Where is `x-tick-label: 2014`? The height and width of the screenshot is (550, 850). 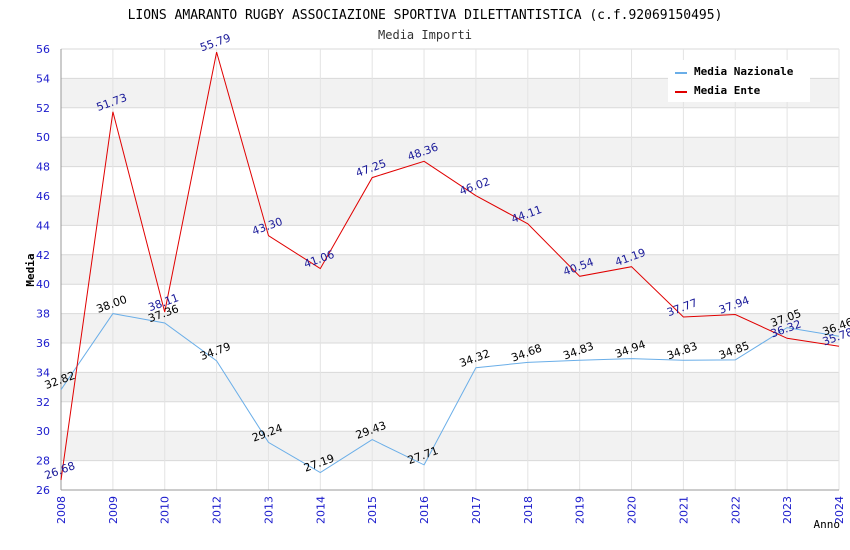
x-tick-label: 2014 is located at coordinates (320, 510).